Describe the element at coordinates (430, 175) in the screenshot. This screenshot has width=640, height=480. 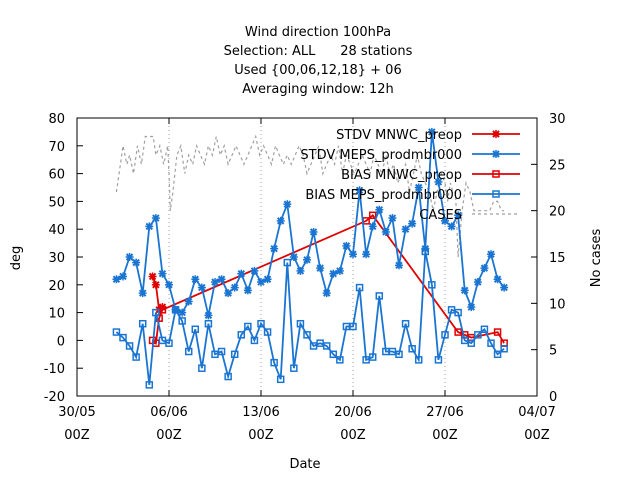
I see `legend-item: BIAS MNWC_preop` at that location.